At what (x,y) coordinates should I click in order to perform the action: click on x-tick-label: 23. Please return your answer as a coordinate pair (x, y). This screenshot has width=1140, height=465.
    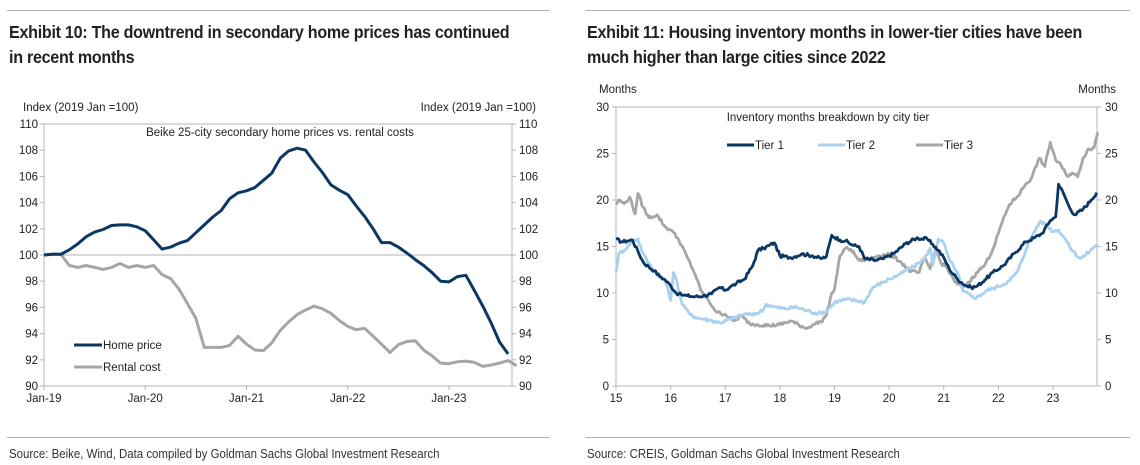
    Looking at the image, I should click on (1053, 399).